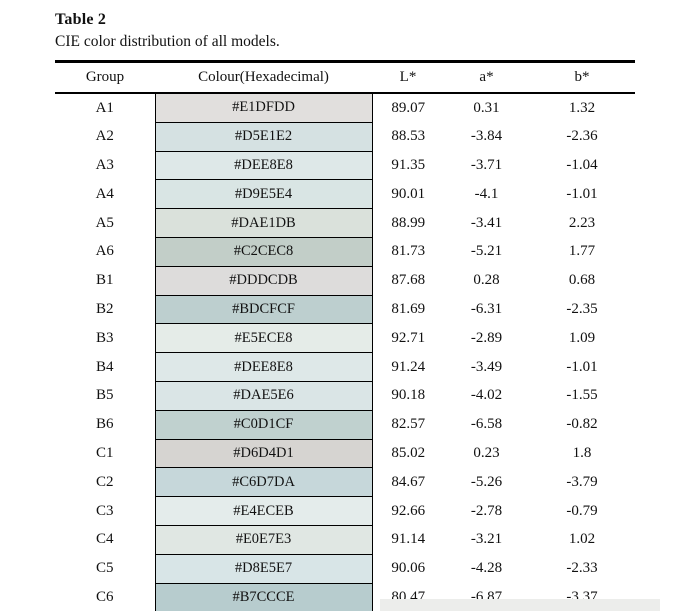  I want to click on b-value-cell: 1.8, so click(582, 452).